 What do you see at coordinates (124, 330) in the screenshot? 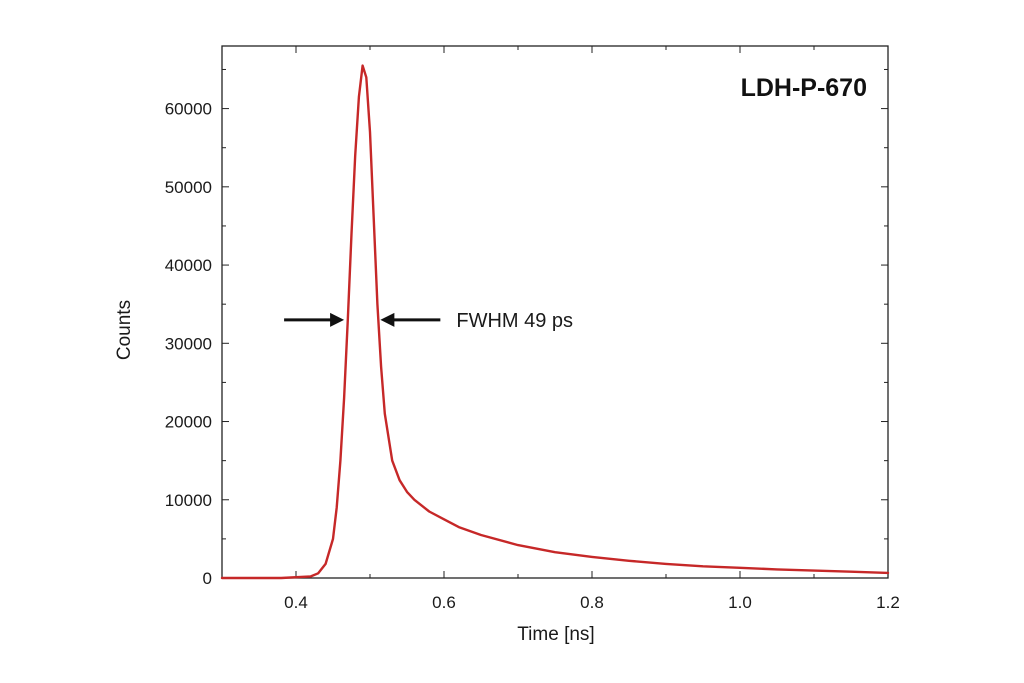
I see `y-axis-label: Counts` at bounding box center [124, 330].